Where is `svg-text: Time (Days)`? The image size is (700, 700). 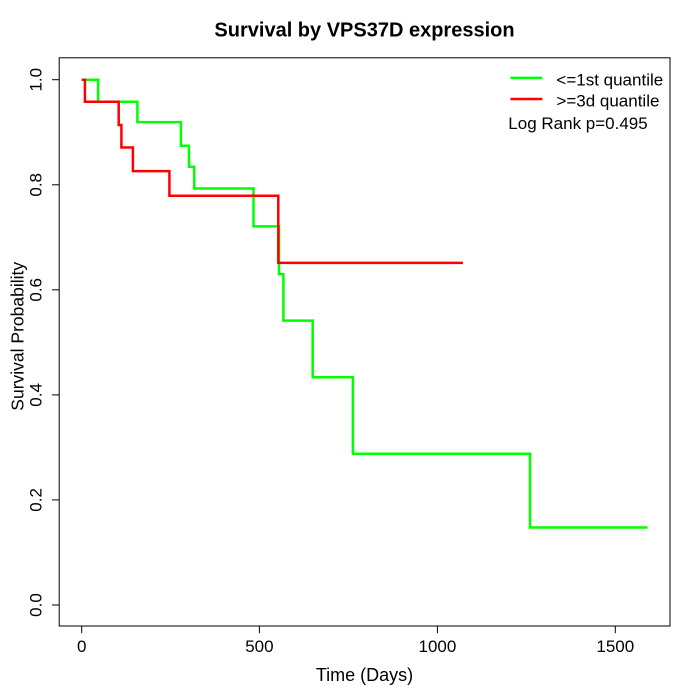
svg-text: Time (Days) is located at coordinates (364, 675).